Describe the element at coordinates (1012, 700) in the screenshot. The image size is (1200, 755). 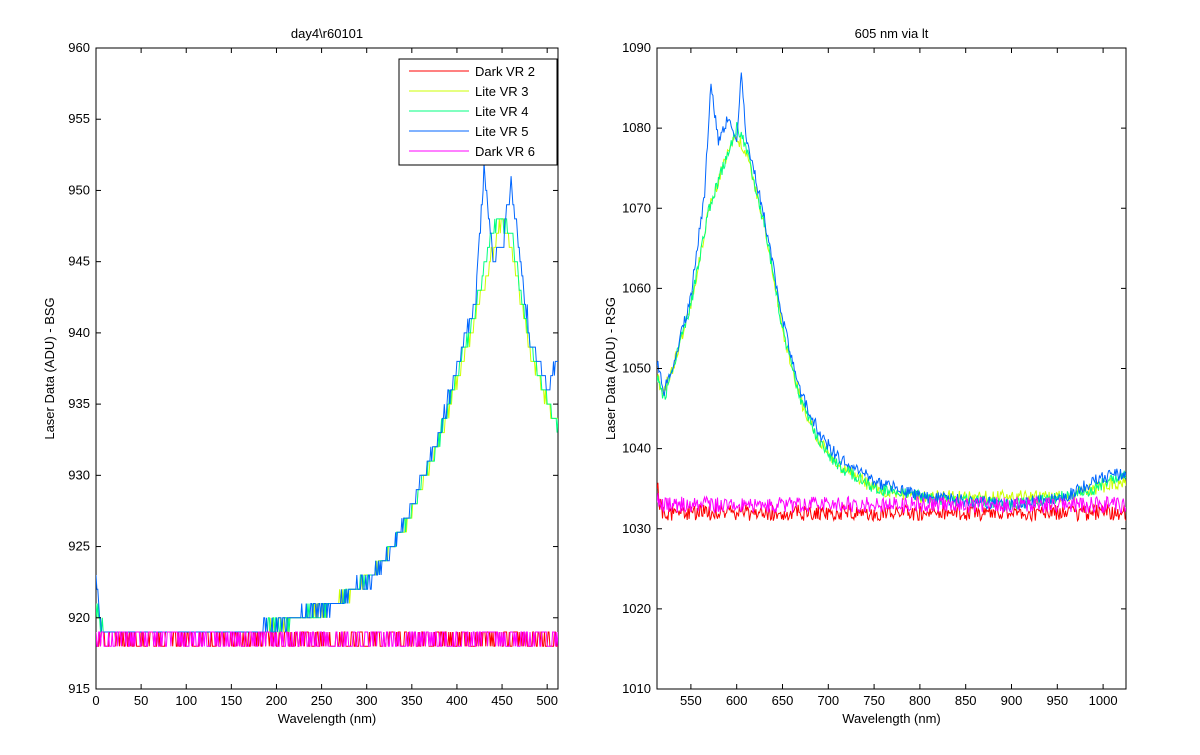
I see `x-tick-label: 900` at that location.